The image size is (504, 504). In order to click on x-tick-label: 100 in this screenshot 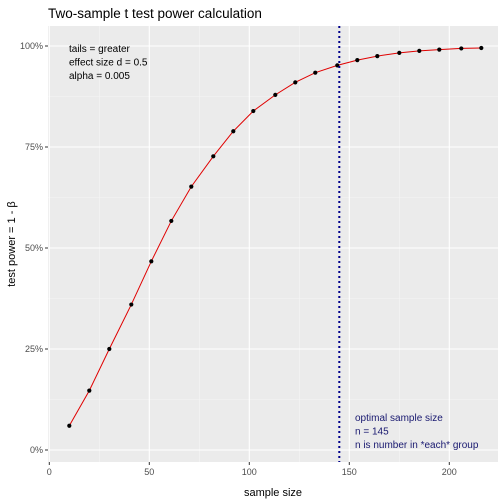, I will do `click(249, 472)`.